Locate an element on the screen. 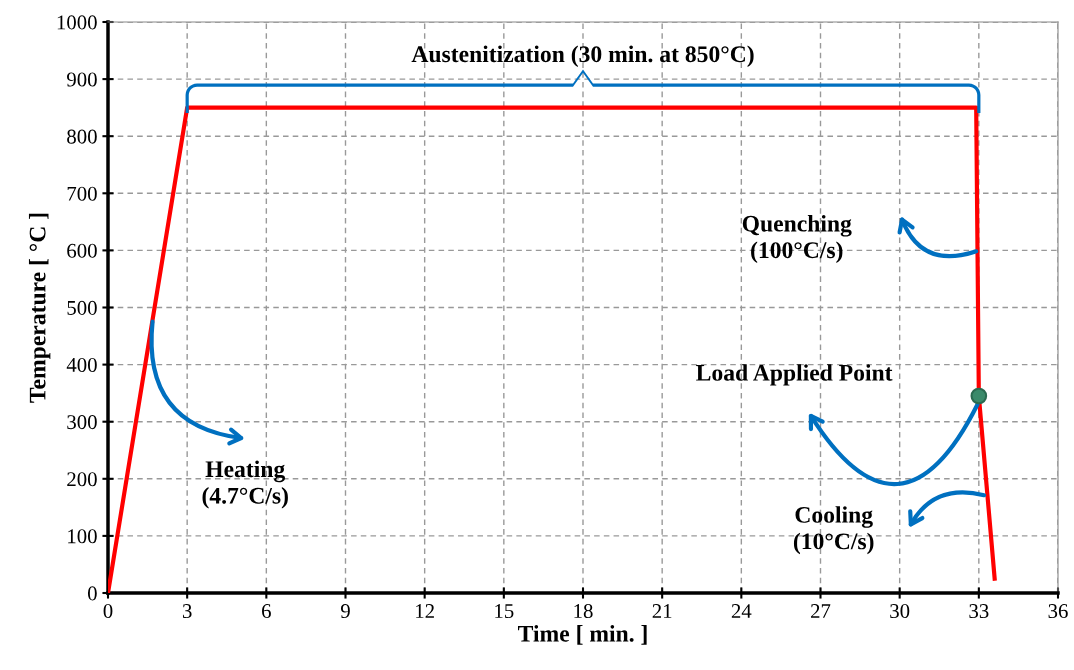 This screenshot has width=1074, height=670. x-tick-label: 27 is located at coordinates (821, 611).